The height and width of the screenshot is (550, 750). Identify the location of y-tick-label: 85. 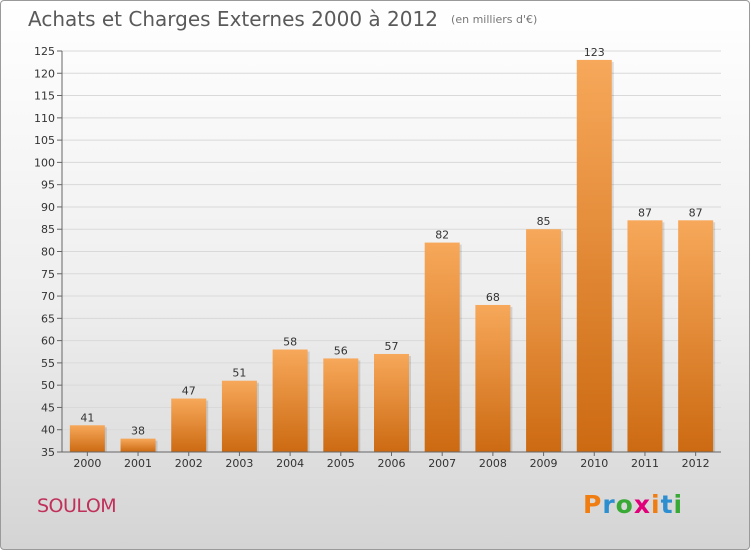
(48, 229).